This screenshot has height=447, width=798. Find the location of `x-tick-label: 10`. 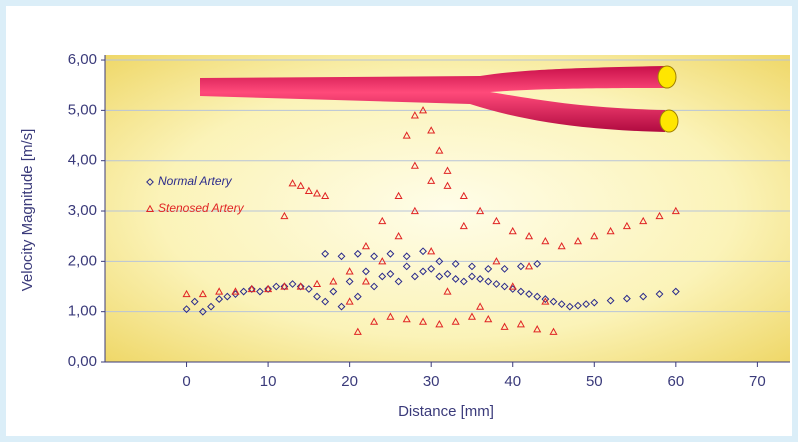

x-tick-label: 10 is located at coordinates (268, 381).